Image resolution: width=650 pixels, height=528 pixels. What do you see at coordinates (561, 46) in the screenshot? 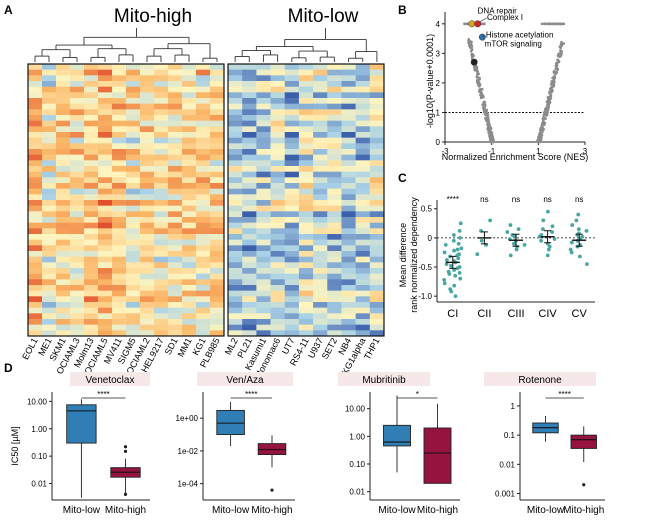
I see `pathway-point` at bounding box center [561, 46].